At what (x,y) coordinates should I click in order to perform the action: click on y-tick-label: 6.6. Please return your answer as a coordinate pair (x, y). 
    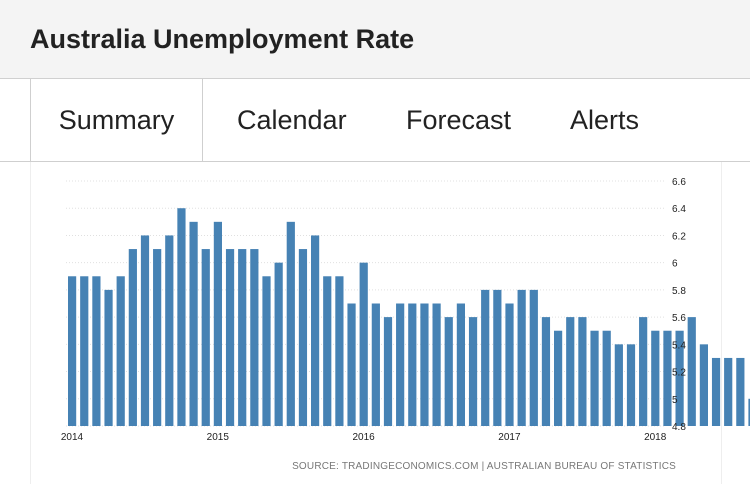
    Looking at the image, I should click on (679, 182).